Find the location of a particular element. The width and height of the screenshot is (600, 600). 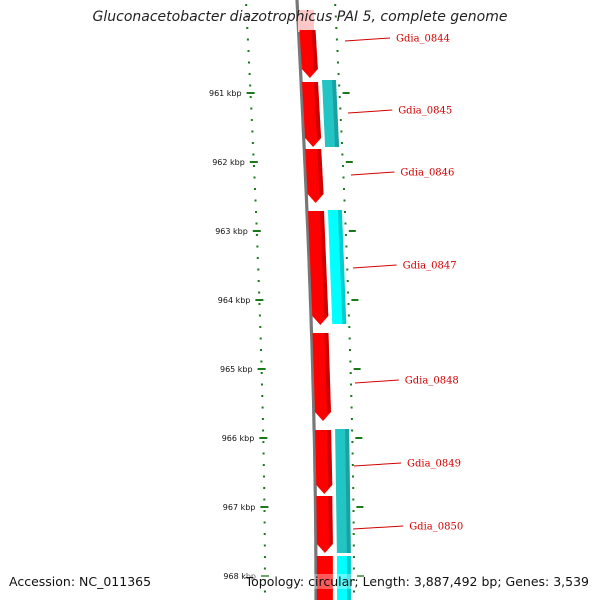

gene-0850-block-shade is located at coordinates (348, 578).